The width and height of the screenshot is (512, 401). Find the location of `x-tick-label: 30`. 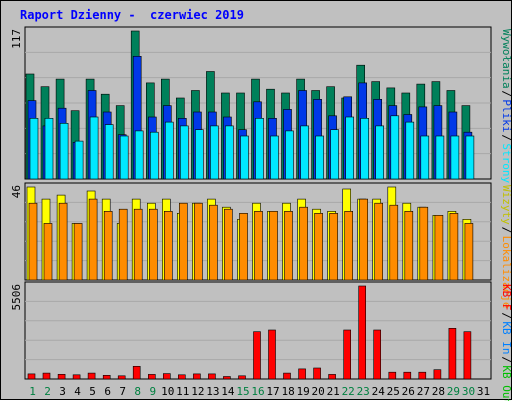

x-tick-label: 30 is located at coordinates (468, 391).